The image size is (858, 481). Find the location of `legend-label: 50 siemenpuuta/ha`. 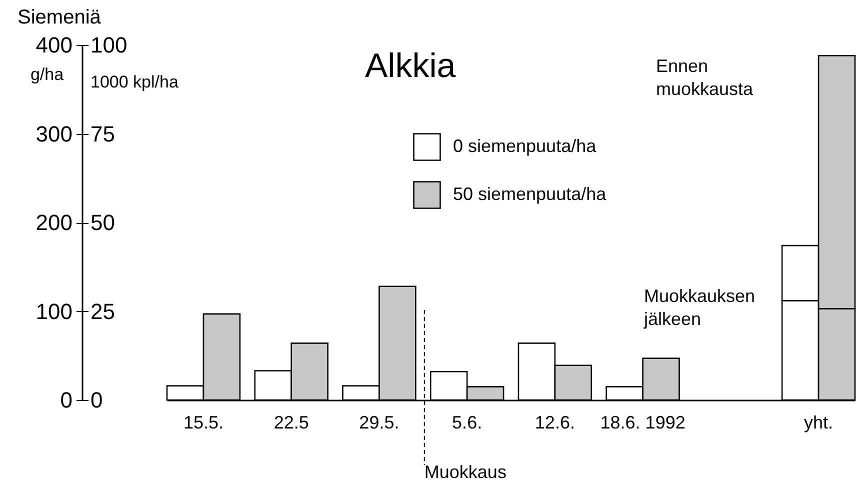

legend-label: 50 siemenpuuta/ha is located at coordinates (530, 194).